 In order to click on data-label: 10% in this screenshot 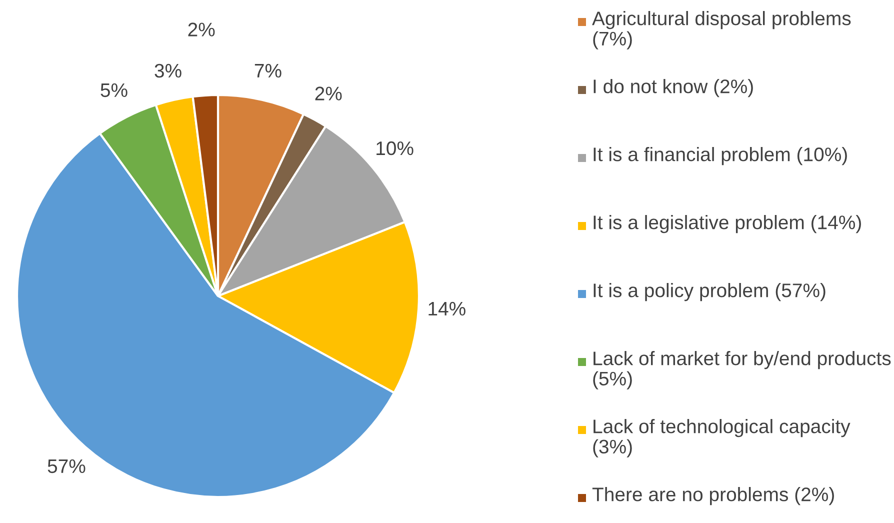, I will do `click(395, 148)`.